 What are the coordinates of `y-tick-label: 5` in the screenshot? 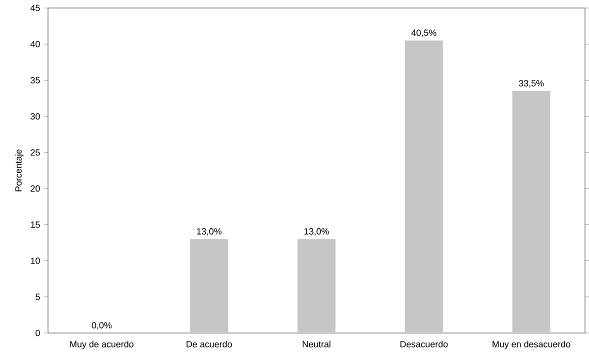 It's located at (38, 297).